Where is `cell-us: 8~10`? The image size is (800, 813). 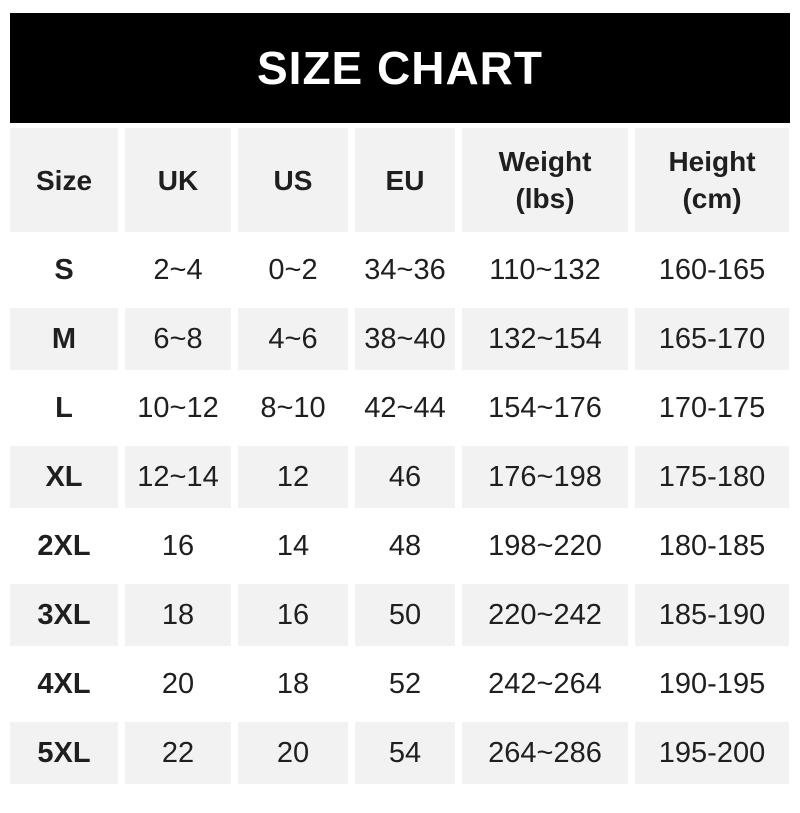
cell-us: 8~10 is located at coordinates (293, 408).